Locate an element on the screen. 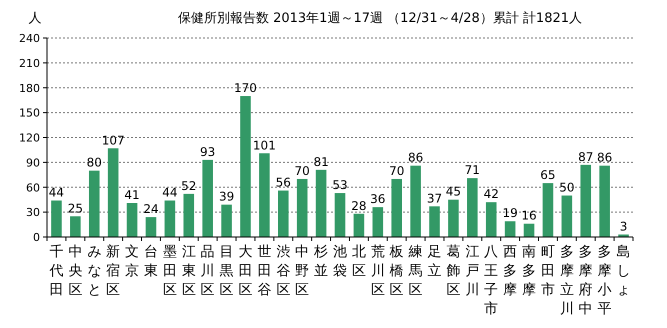 The height and width of the screenshot is (328, 667). x-tick-label: 多摩府中 is located at coordinates (585, 280).